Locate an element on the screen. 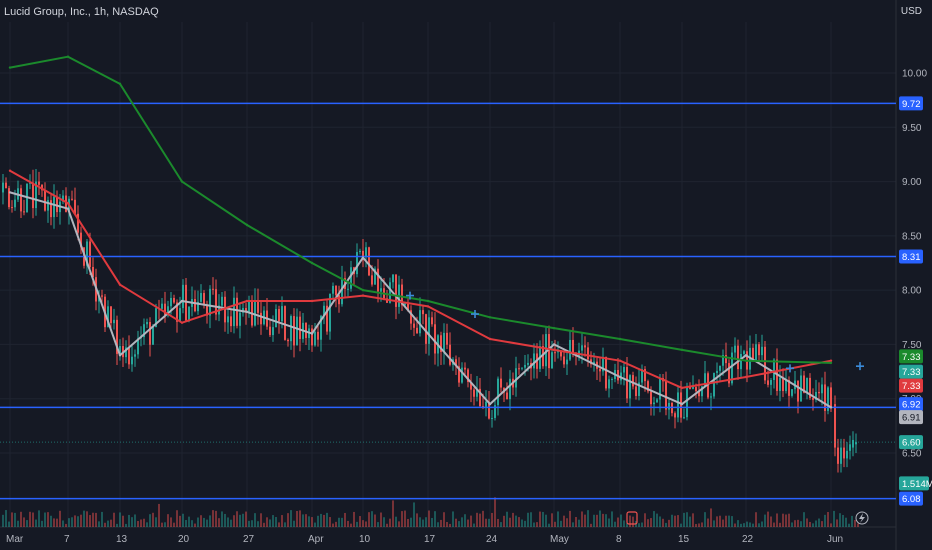 This screenshot has height=550, width=932. y-tick-label: 7.50 is located at coordinates (912, 345).